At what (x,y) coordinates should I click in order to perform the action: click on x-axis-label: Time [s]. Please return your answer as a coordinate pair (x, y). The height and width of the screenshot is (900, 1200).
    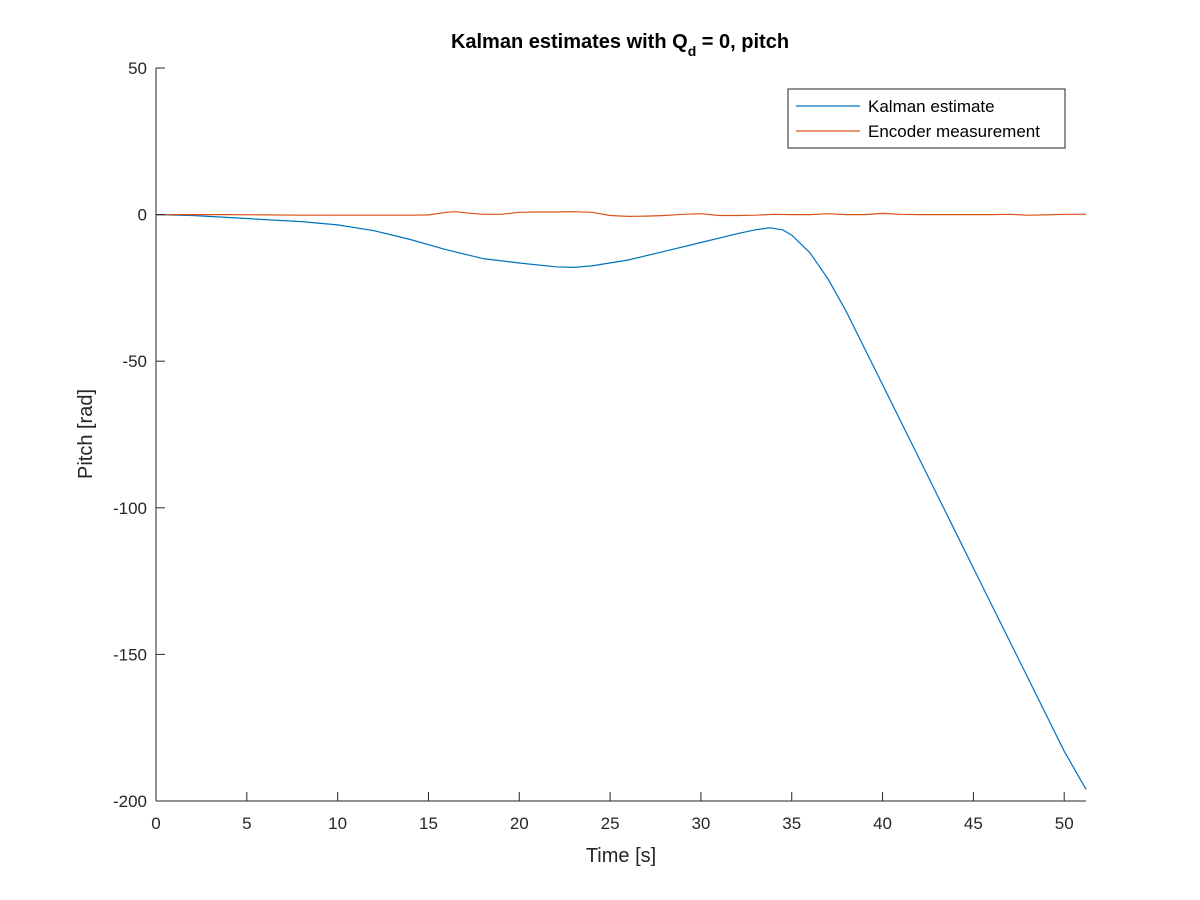
    Looking at the image, I should click on (621, 856).